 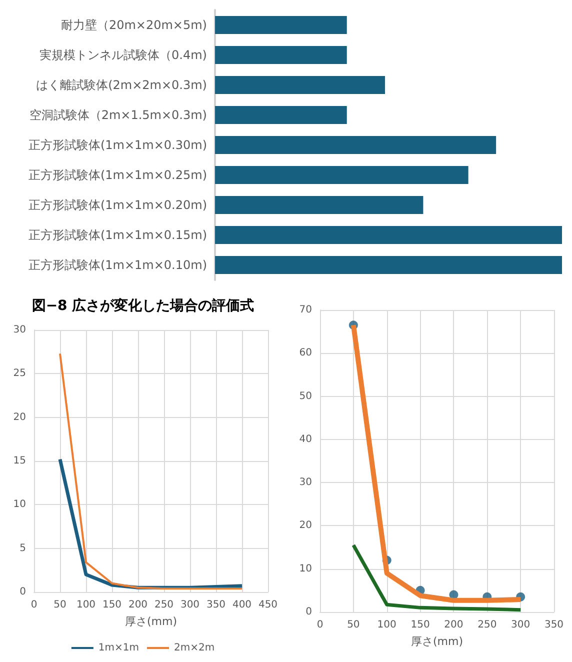 What do you see at coordinates (117, 175) in the screenshot?
I see `y-tick-label: 正方形試験体(1m×1m×0.25m)` at bounding box center [117, 175].